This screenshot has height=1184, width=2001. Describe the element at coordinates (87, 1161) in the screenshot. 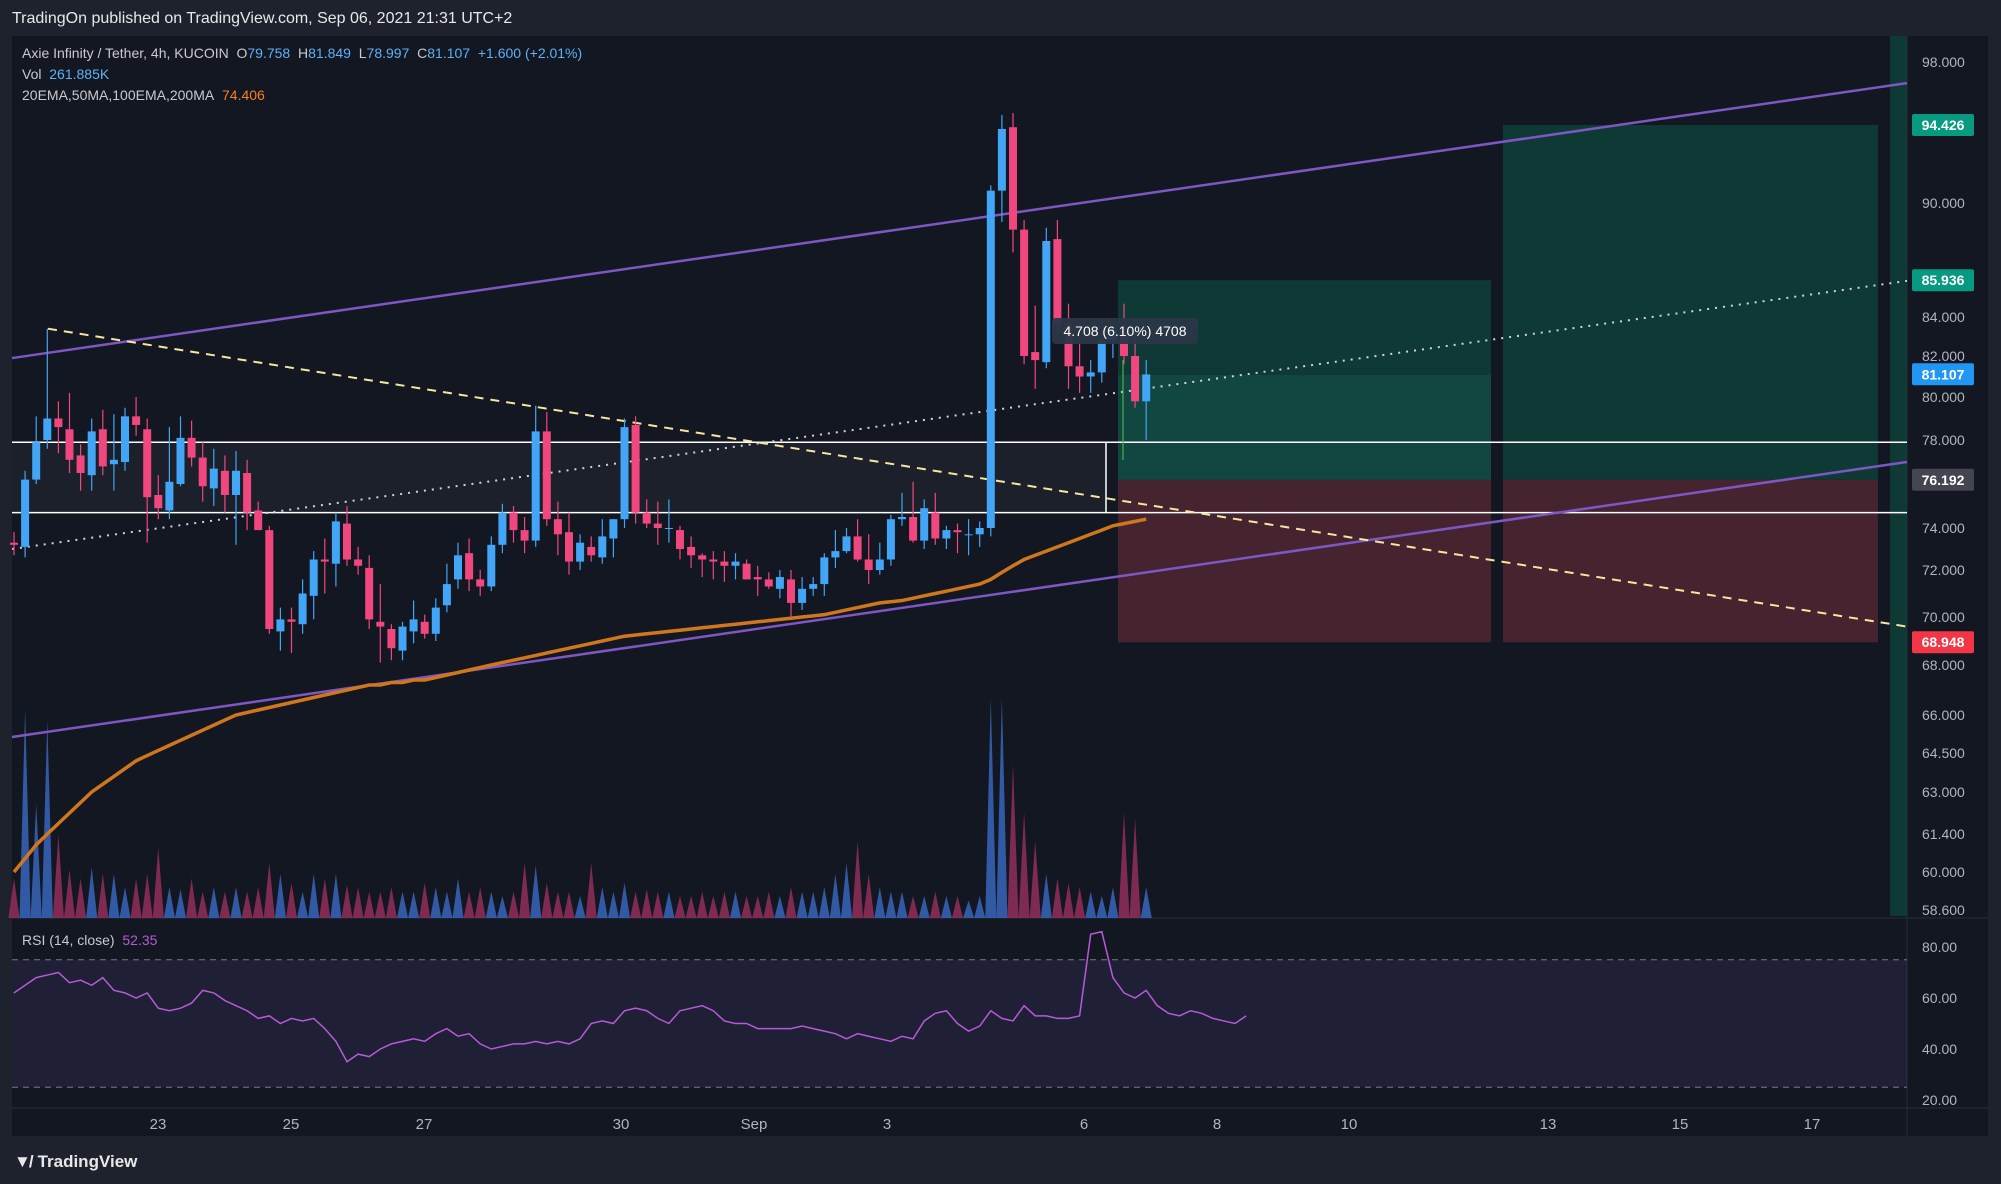

I see `brand-name: TradingView` at that location.